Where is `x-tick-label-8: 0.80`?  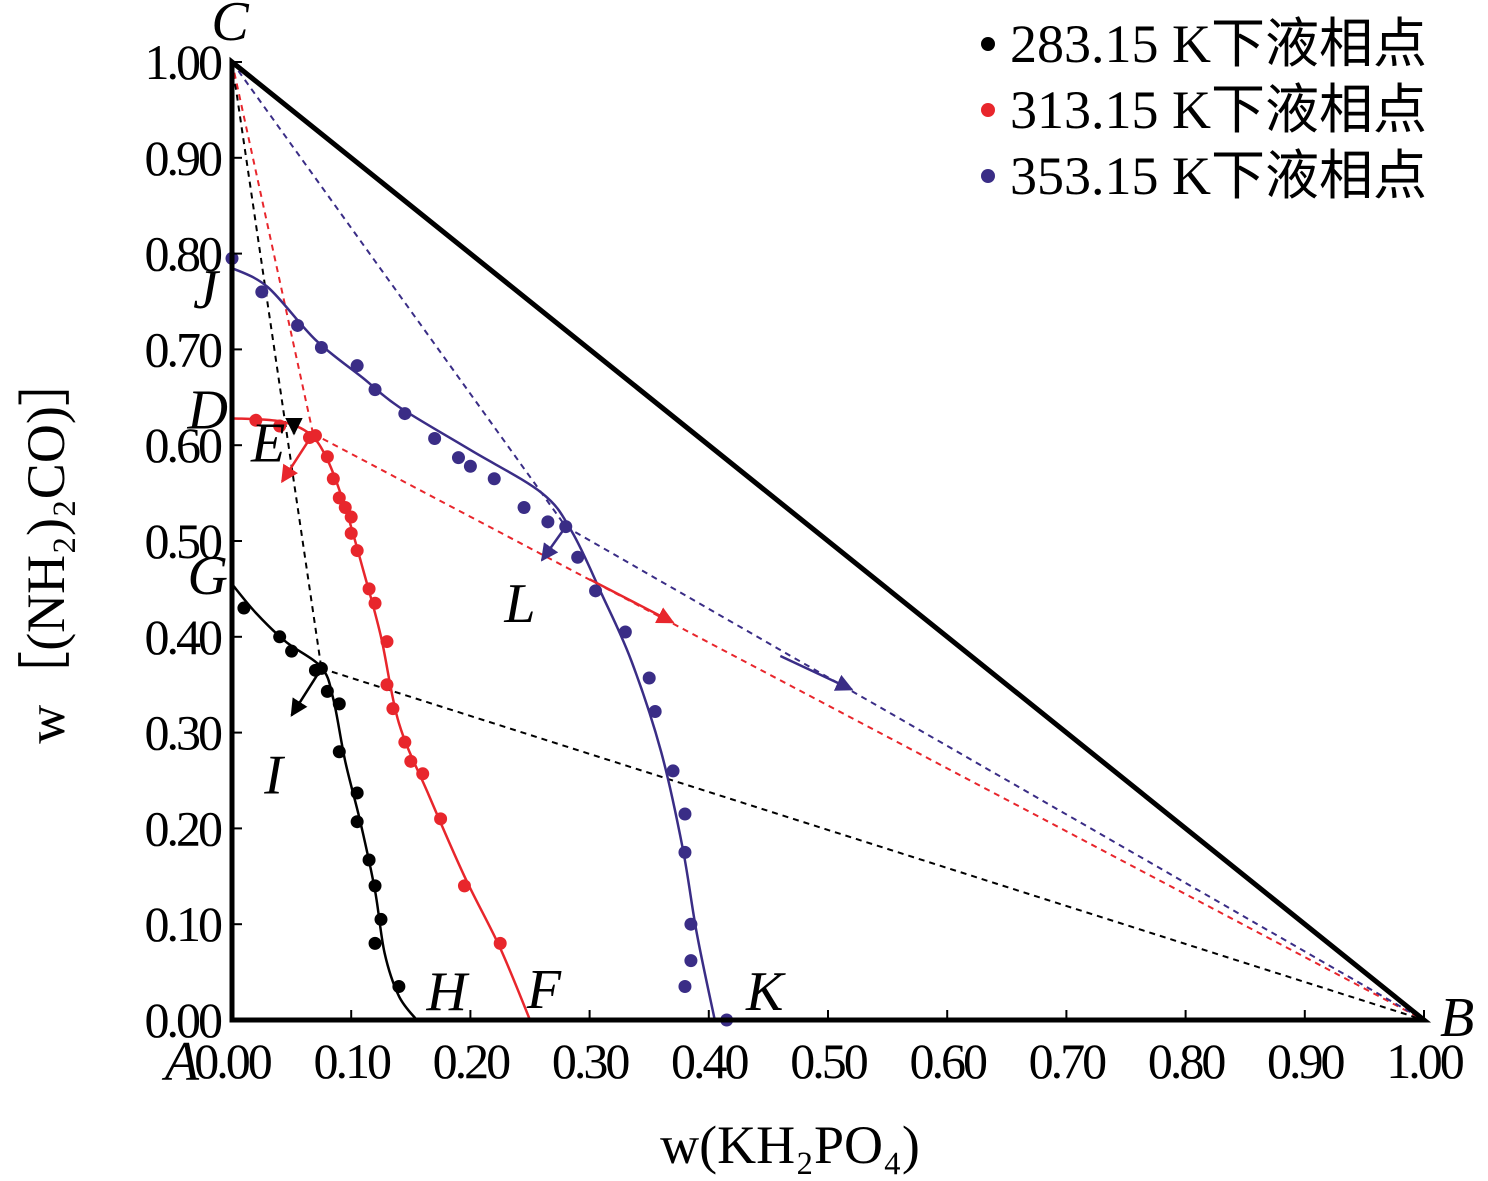 x-tick-label-8: 0.80 is located at coordinates (1187, 1061).